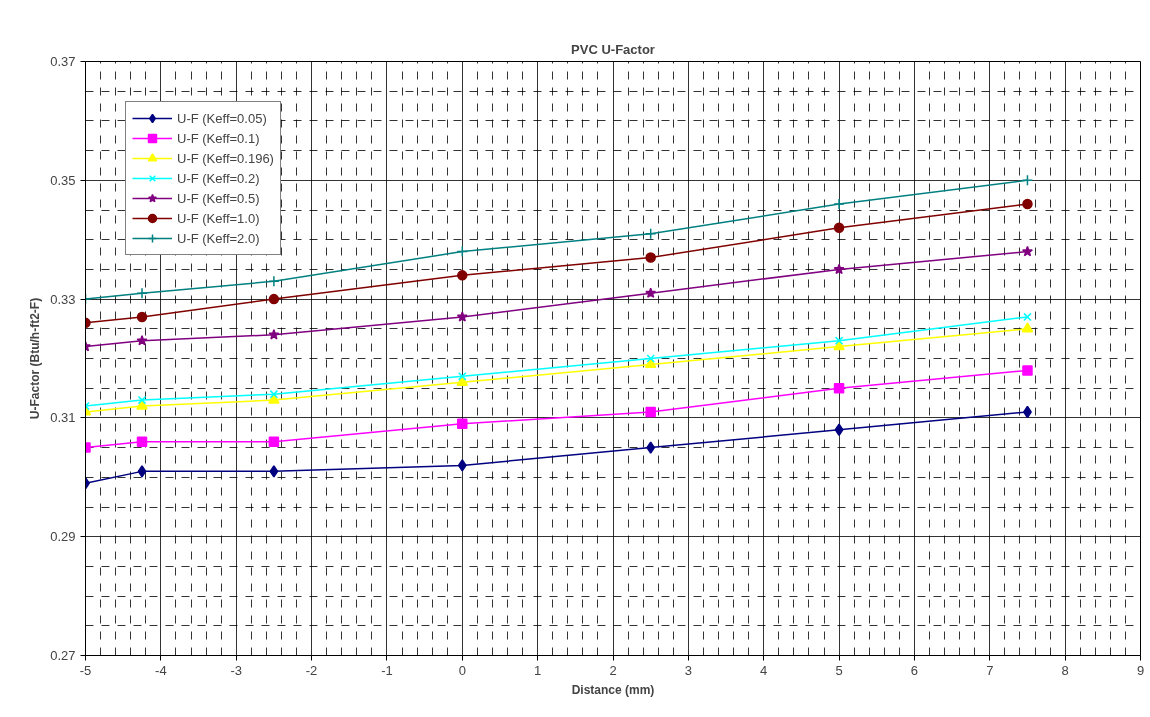  Describe the element at coordinates (85, 670) in the screenshot. I see `x-tick-label: -5` at that location.